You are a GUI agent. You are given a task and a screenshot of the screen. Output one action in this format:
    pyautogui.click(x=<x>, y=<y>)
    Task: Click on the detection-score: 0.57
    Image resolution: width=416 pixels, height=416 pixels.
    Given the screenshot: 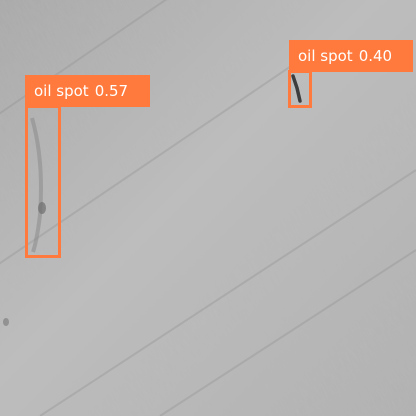 What is the action you would take?
    pyautogui.click(x=111, y=91)
    